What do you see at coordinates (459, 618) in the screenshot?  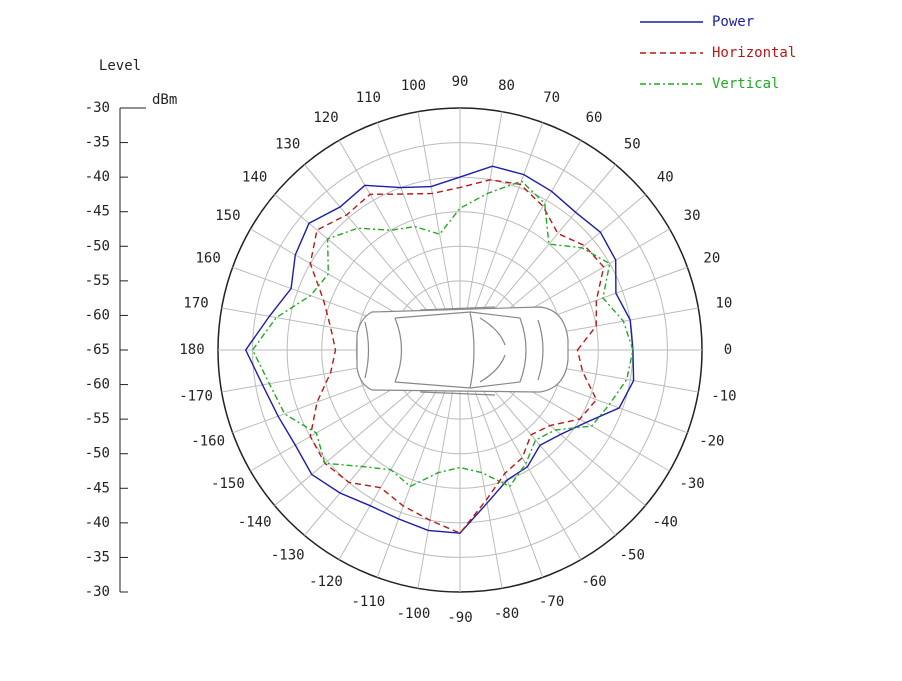 I see `angle-tick-label: -90` at bounding box center [459, 618].